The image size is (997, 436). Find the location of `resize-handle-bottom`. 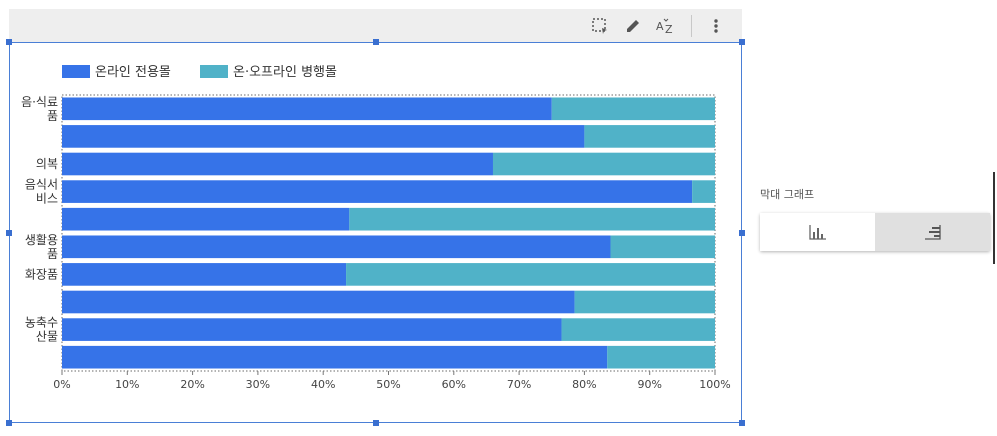

resize-handle-bottom is located at coordinates (376, 423).